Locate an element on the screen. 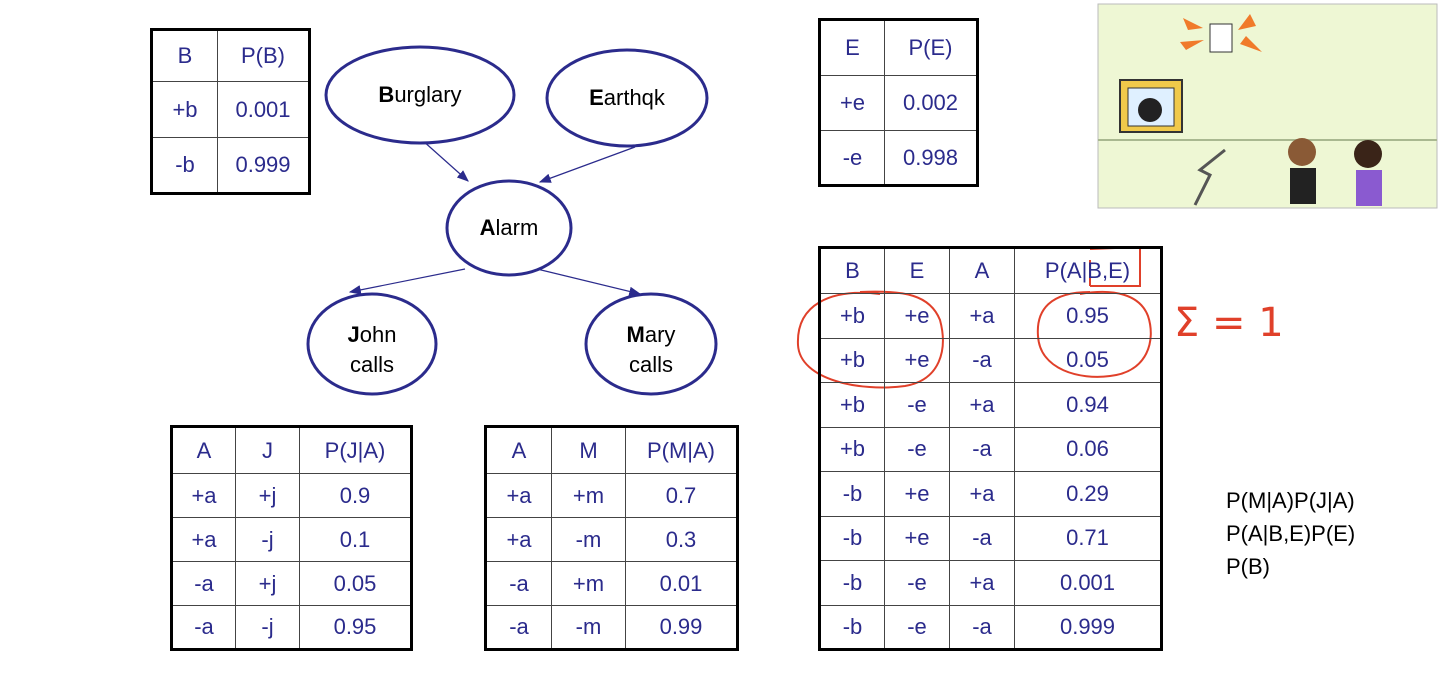 The image size is (1442, 678). cell: 0.9 is located at coordinates (355, 495).